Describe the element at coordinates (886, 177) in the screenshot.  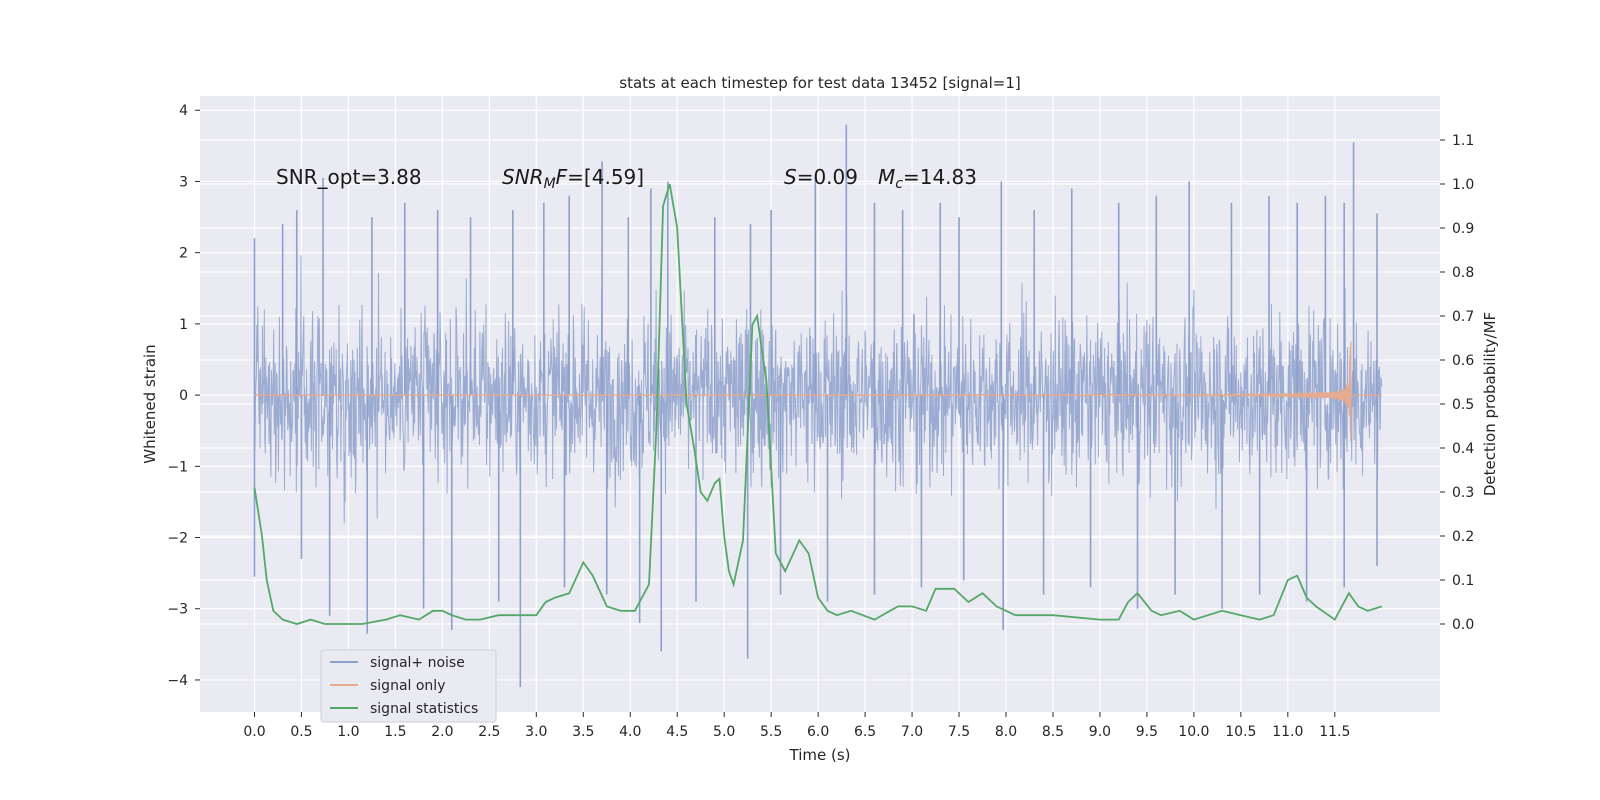
I see `annotation-mc-italic: M` at that location.